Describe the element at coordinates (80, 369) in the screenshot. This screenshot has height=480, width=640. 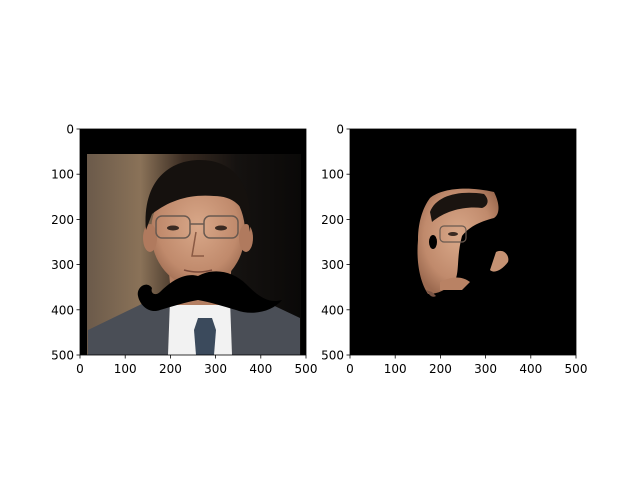
I see `left-xtick-label-0: 0` at that location.